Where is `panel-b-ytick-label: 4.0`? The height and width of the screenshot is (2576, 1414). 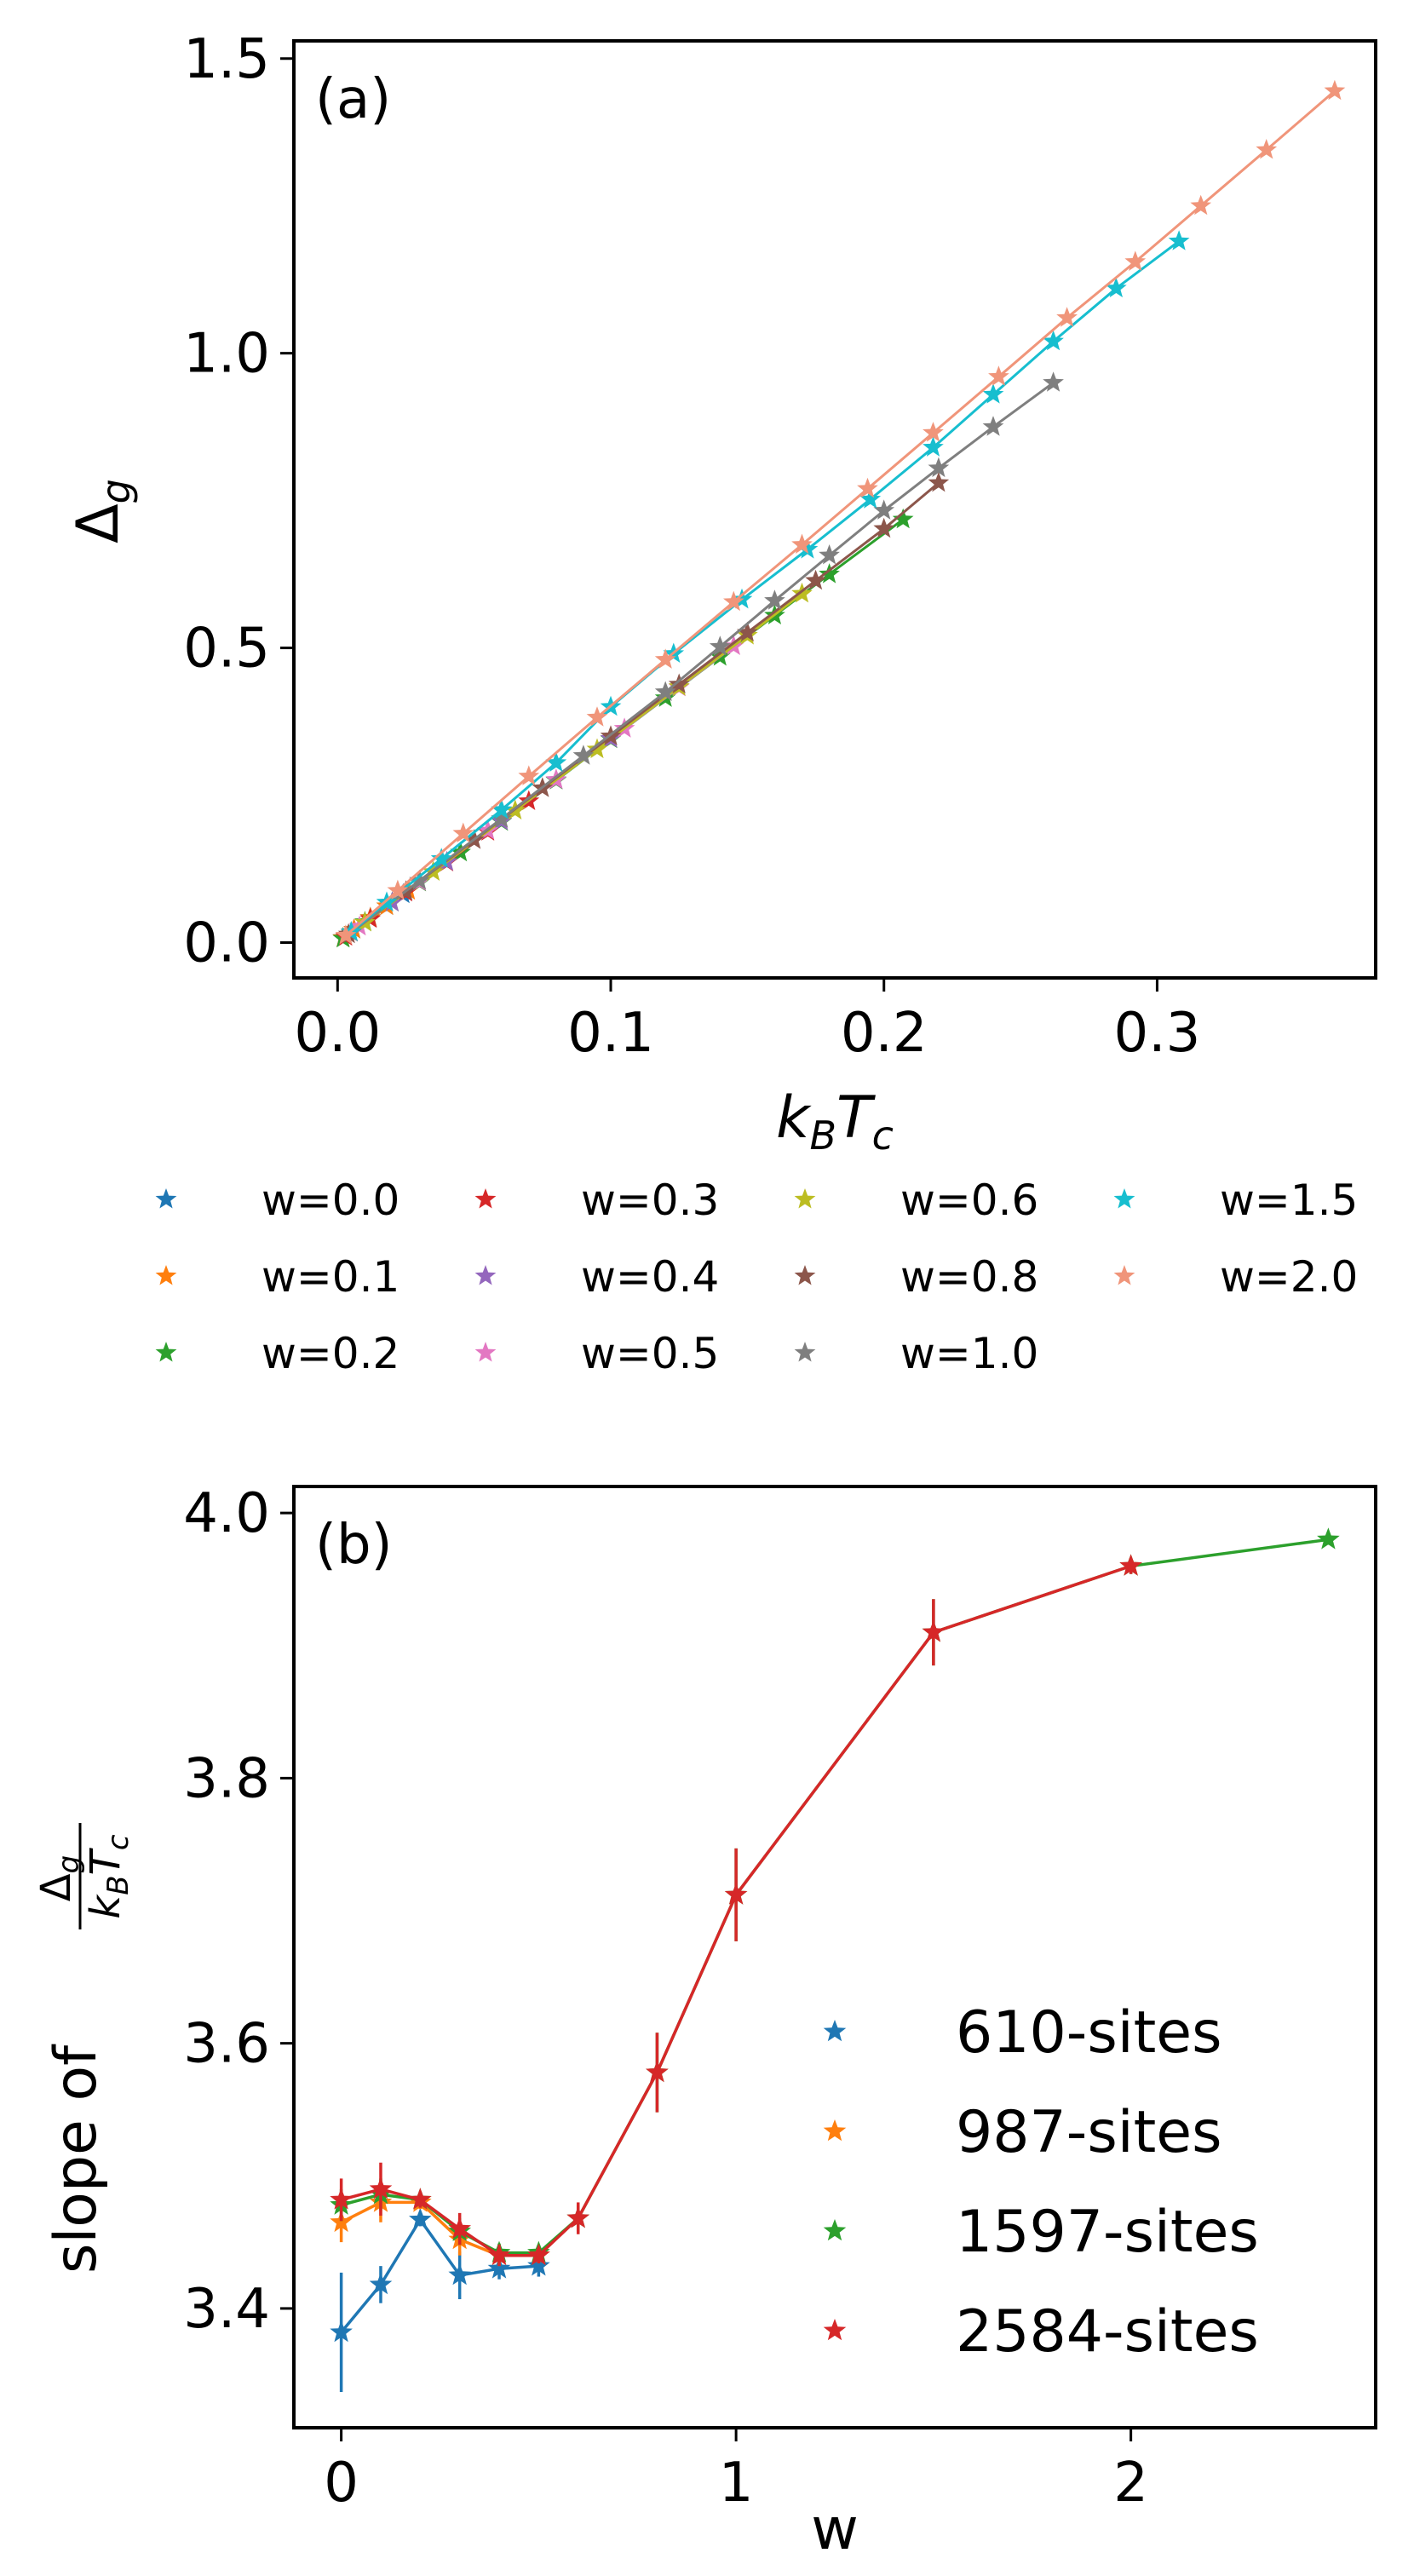 panel-b-ytick-label: 4.0 is located at coordinates (226, 1514).